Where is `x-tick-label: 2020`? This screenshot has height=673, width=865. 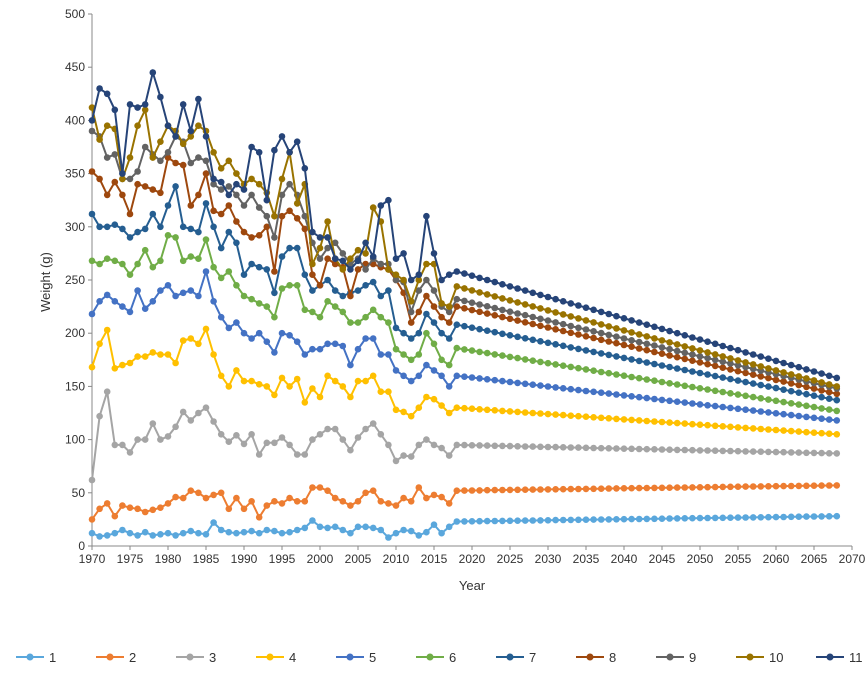
x-tick-label: 2020 is located at coordinates (472, 559).